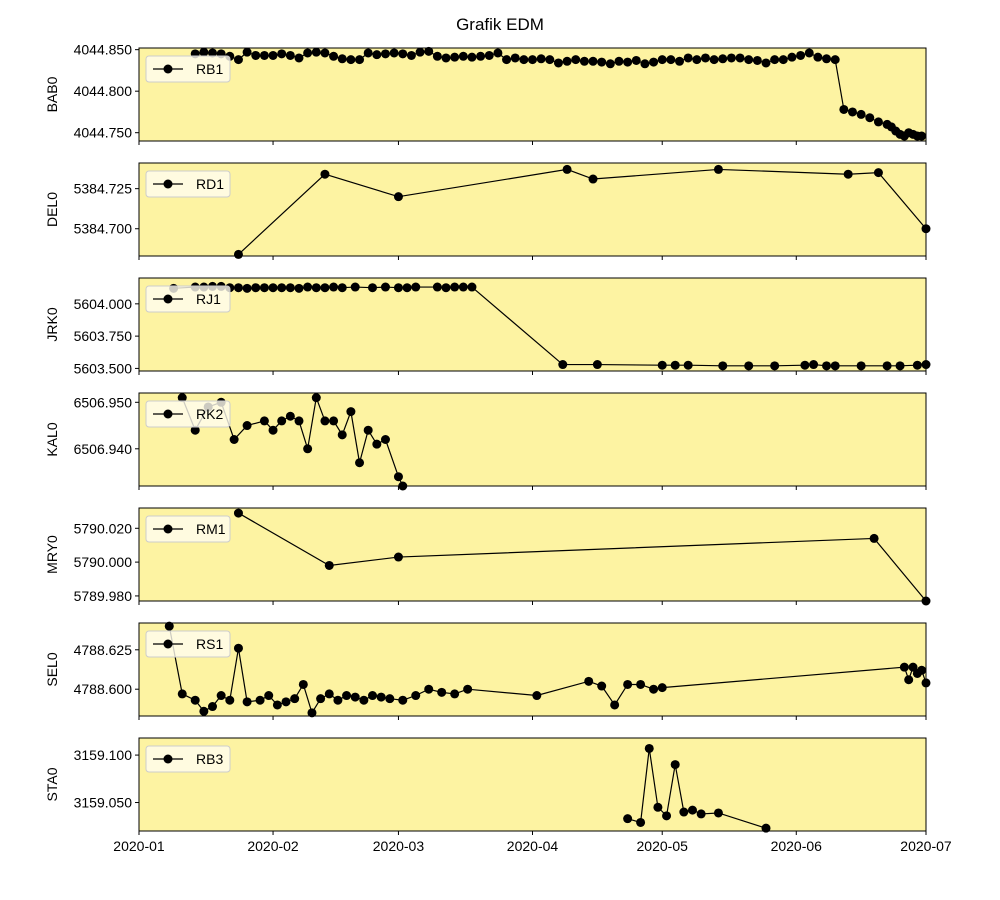  I want to click on subplot-del0: 5384.700 5384.725 DEL0 RD1, so click(487, 211).